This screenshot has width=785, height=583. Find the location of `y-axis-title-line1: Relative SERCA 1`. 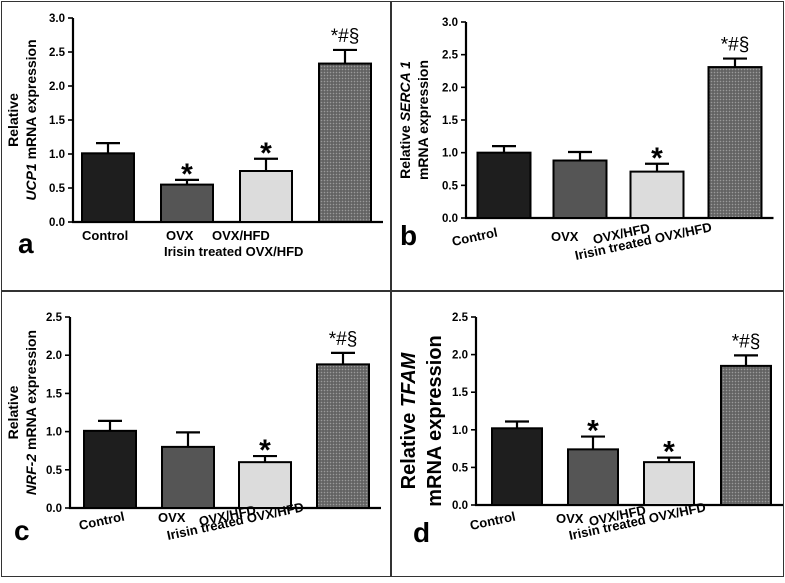

y-axis-title-line1: Relative SERCA 1 is located at coordinates (405, 120).